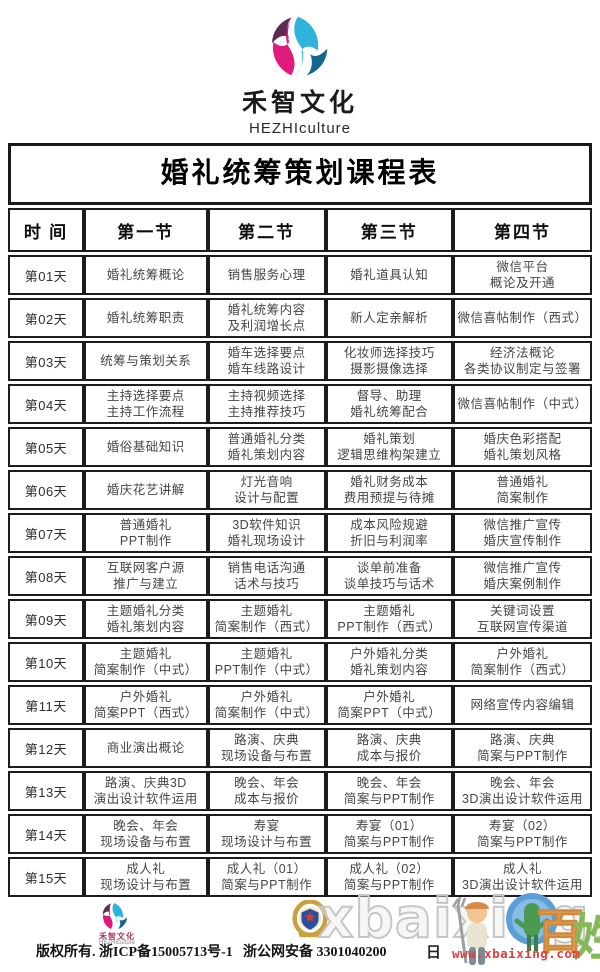 This screenshot has height=972, width=600. Describe the element at coordinates (434, 952) in the screenshot. I see `watermark-ri-char: 日` at that location.